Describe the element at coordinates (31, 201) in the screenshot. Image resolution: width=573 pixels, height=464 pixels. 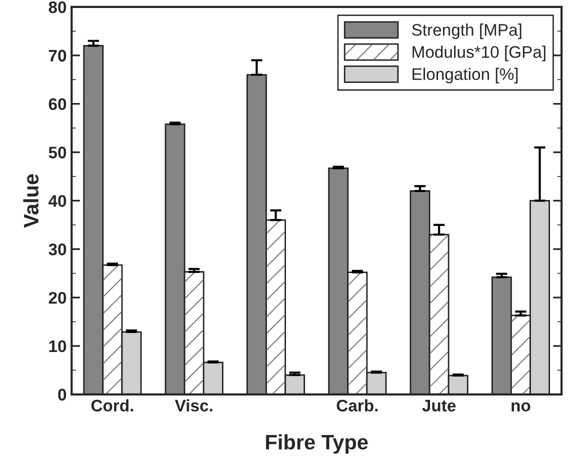
I see `y-axis-title: Value` at that location.